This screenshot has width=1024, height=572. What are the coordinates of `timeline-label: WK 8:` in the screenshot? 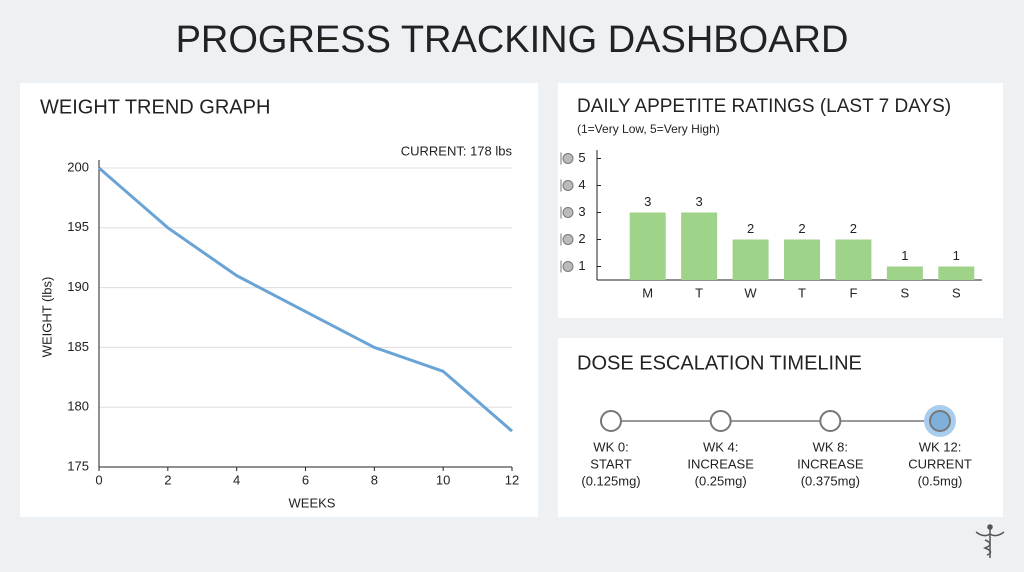 It's located at (830, 446).